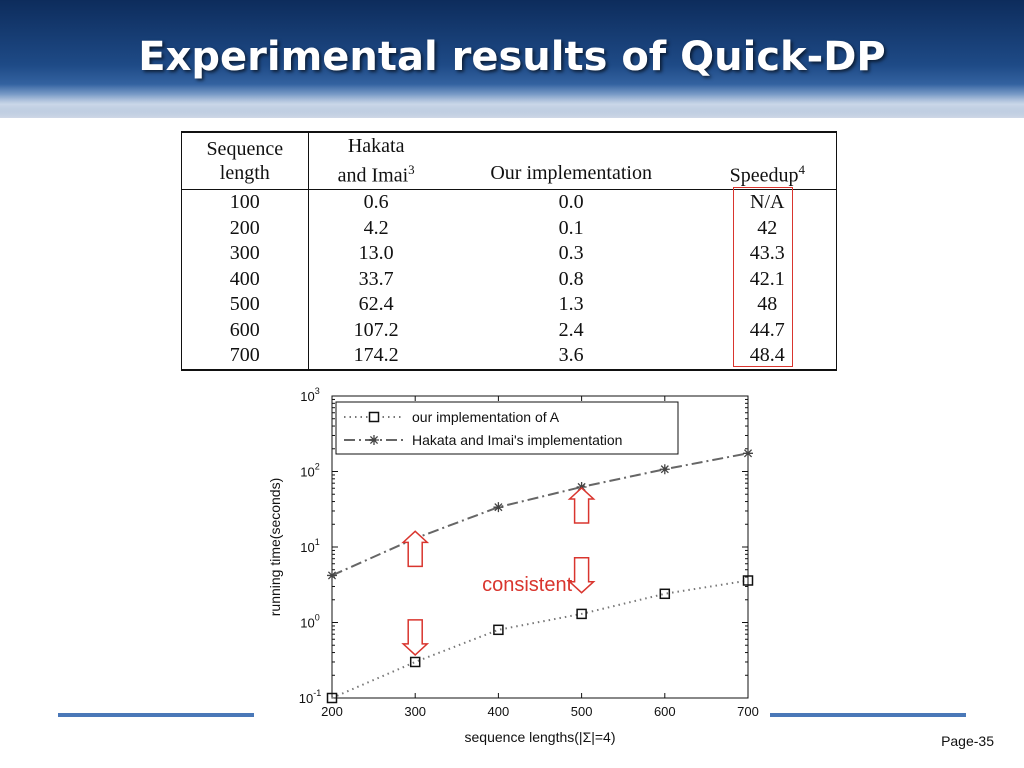  What do you see at coordinates (571, 161) in the screenshot?
I see `header-our-implementation: Our implementation` at bounding box center [571, 161].